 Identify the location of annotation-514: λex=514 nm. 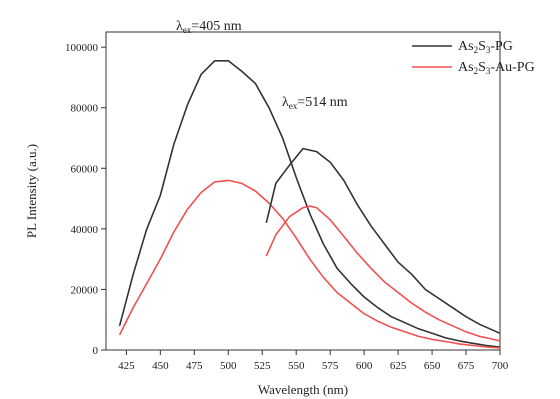
(315, 103).